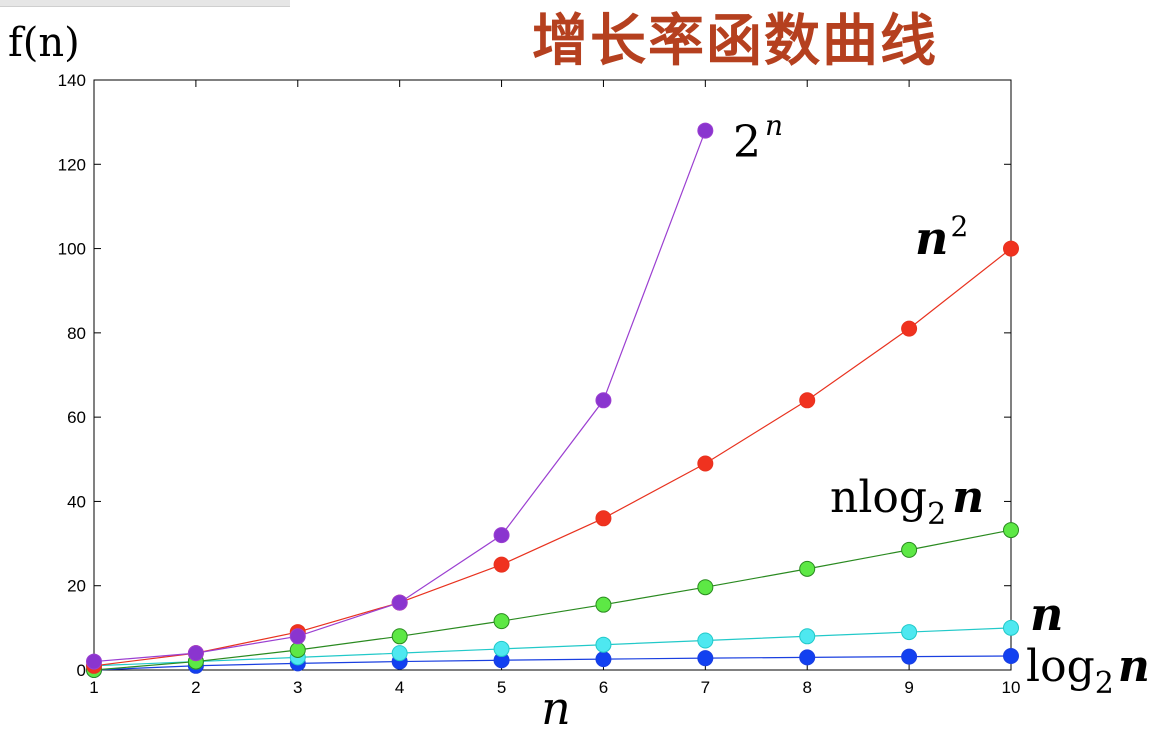  I want to click on y-tick-label: 20, so click(76, 586).